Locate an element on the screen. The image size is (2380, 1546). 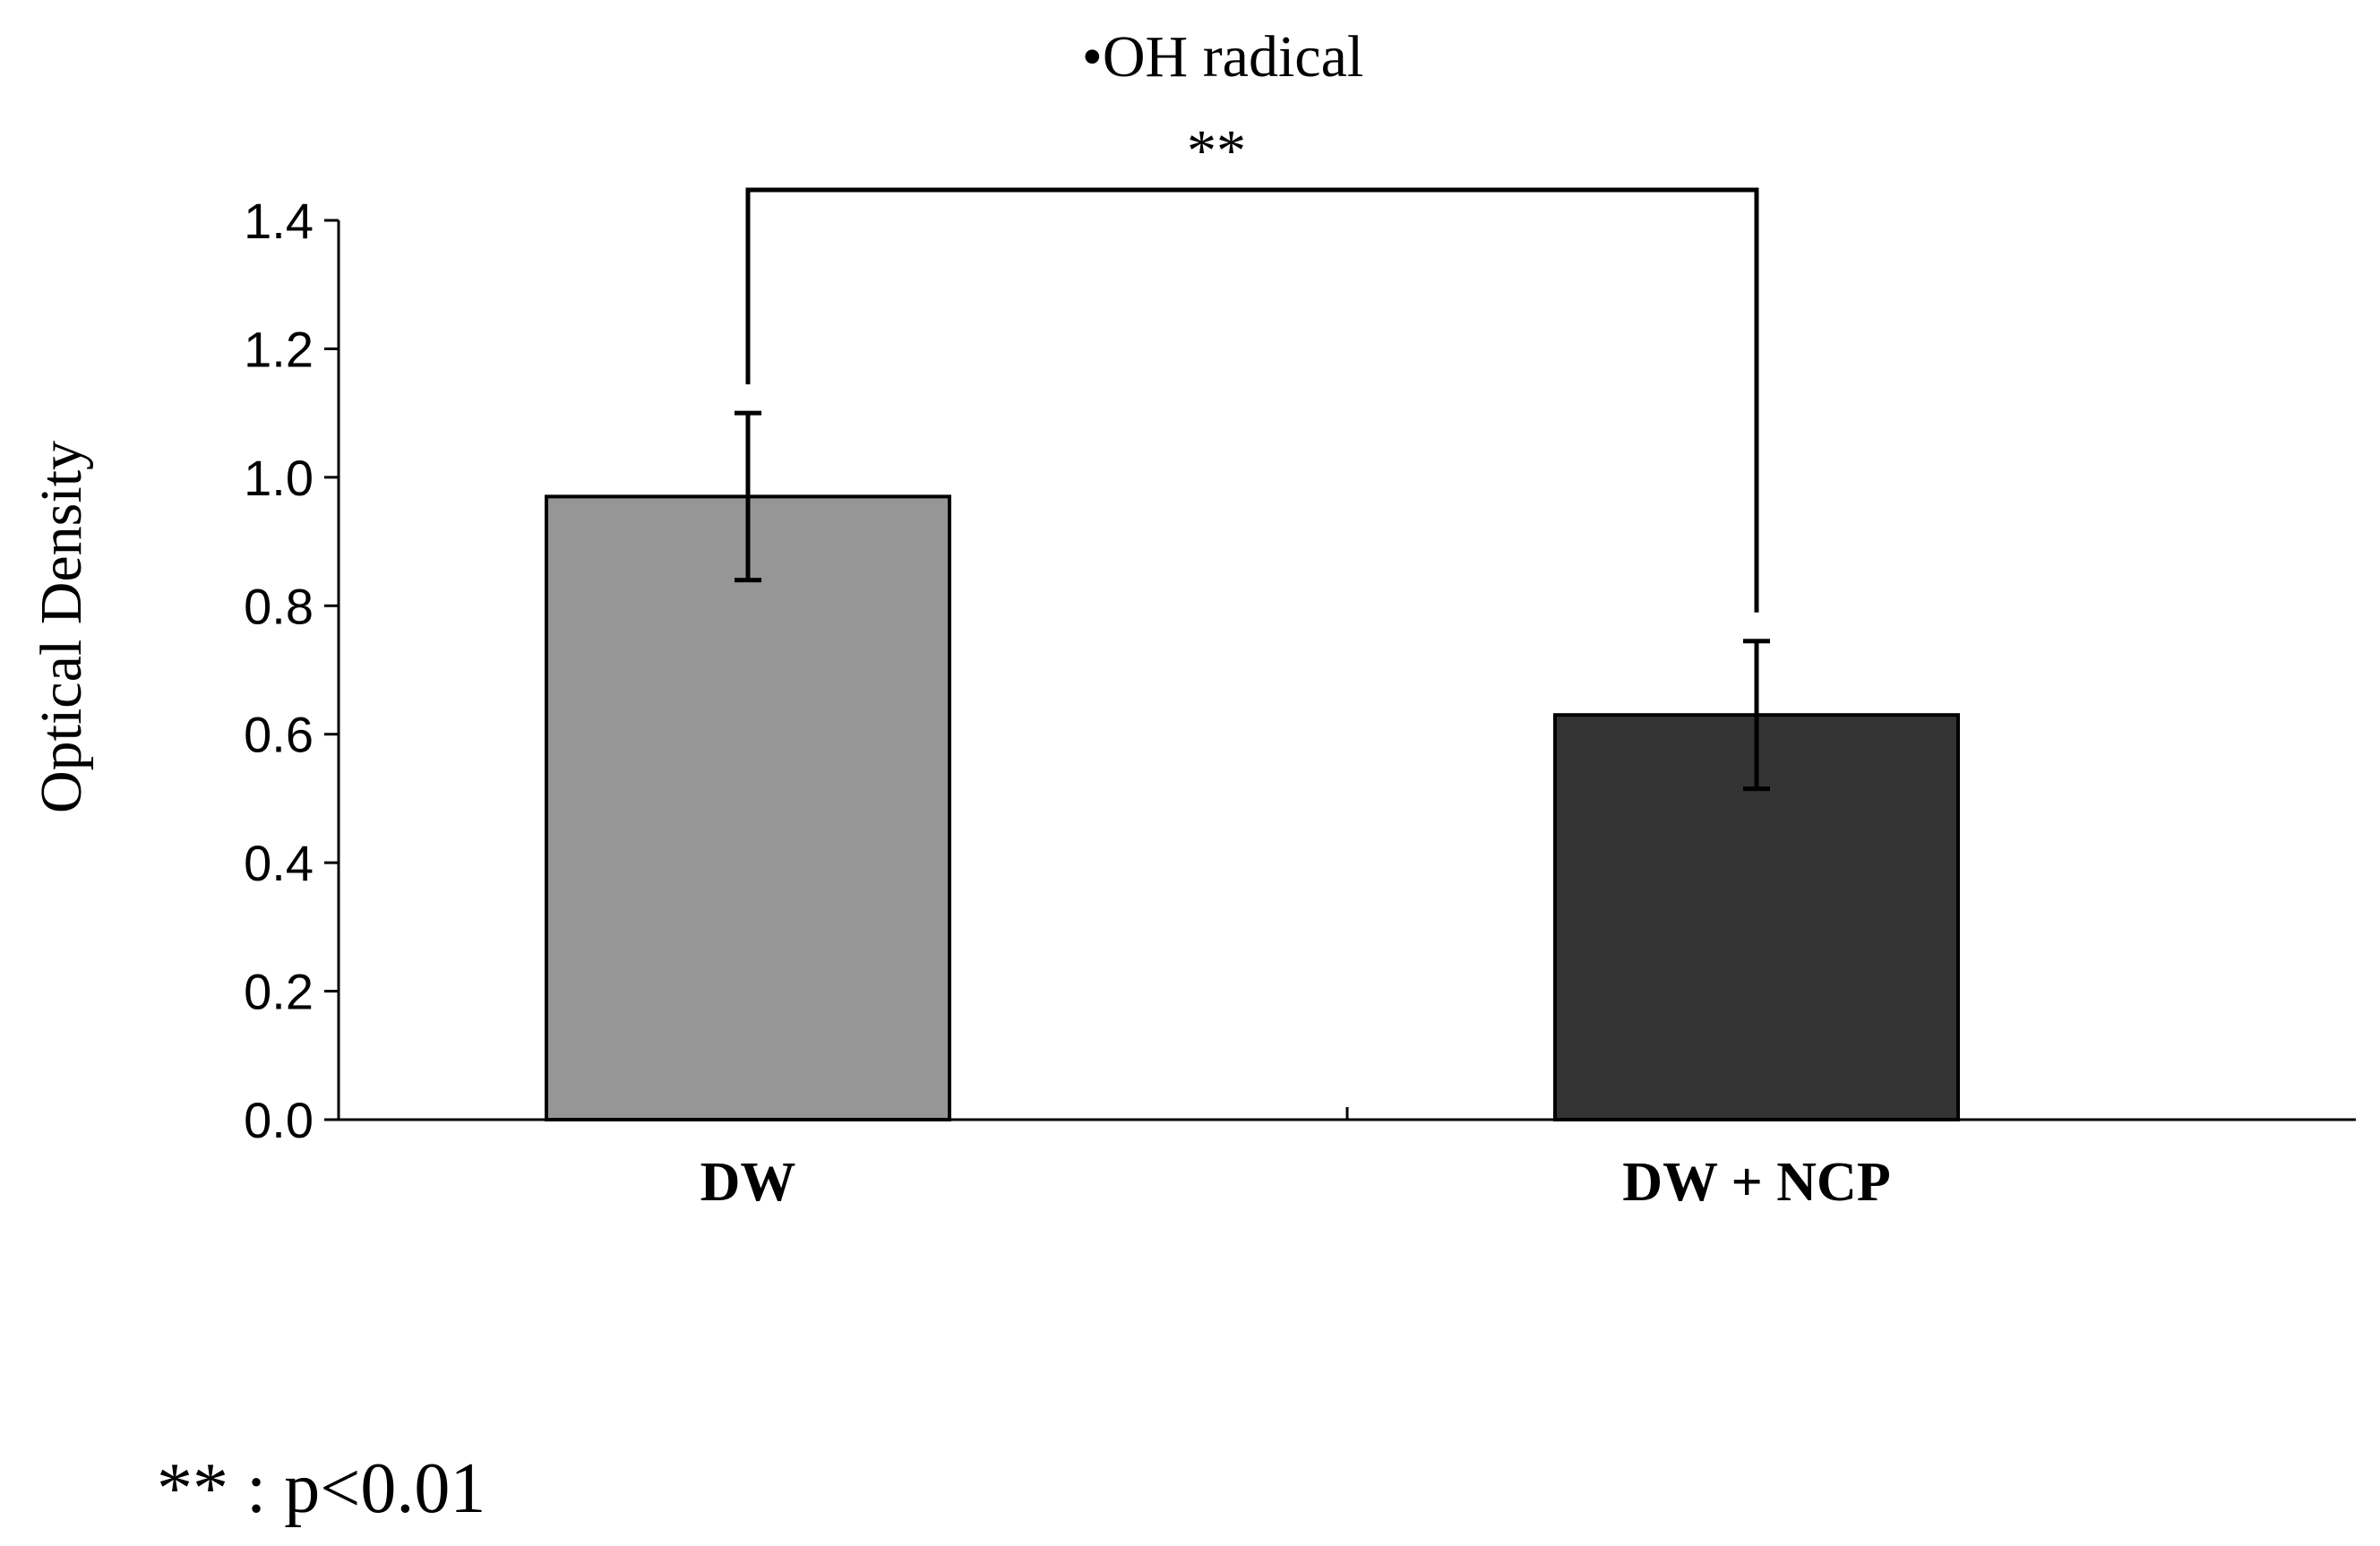
y-tick-label: 0.0 is located at coordinates (279, 1120).